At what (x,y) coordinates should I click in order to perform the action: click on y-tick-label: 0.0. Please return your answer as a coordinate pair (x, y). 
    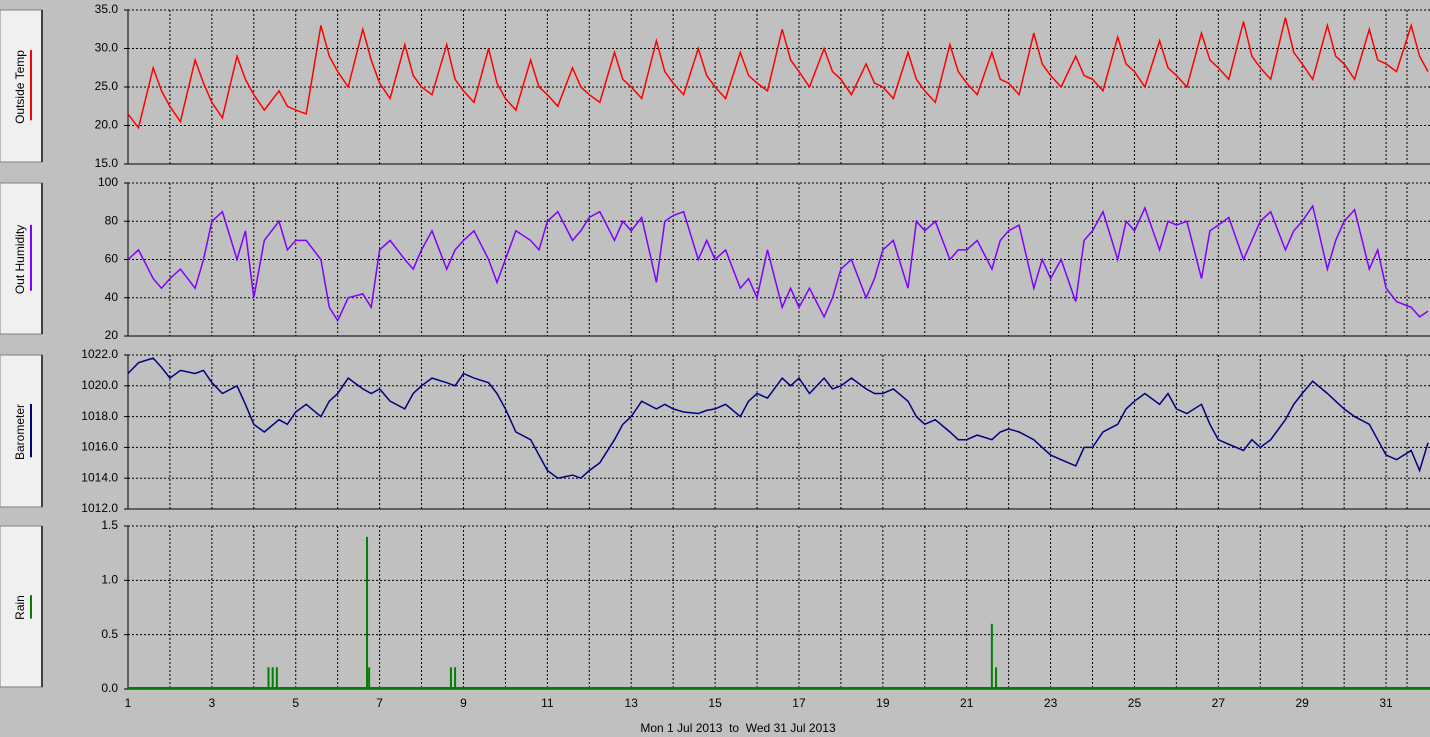
    Looking at the image, I should click on (109, 688).